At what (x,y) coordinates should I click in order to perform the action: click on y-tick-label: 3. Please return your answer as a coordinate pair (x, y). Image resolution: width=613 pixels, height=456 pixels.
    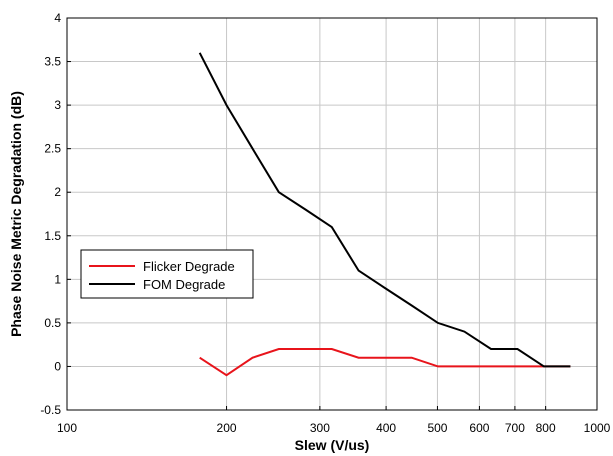
    Looking at the image, I should click on (57, 105).